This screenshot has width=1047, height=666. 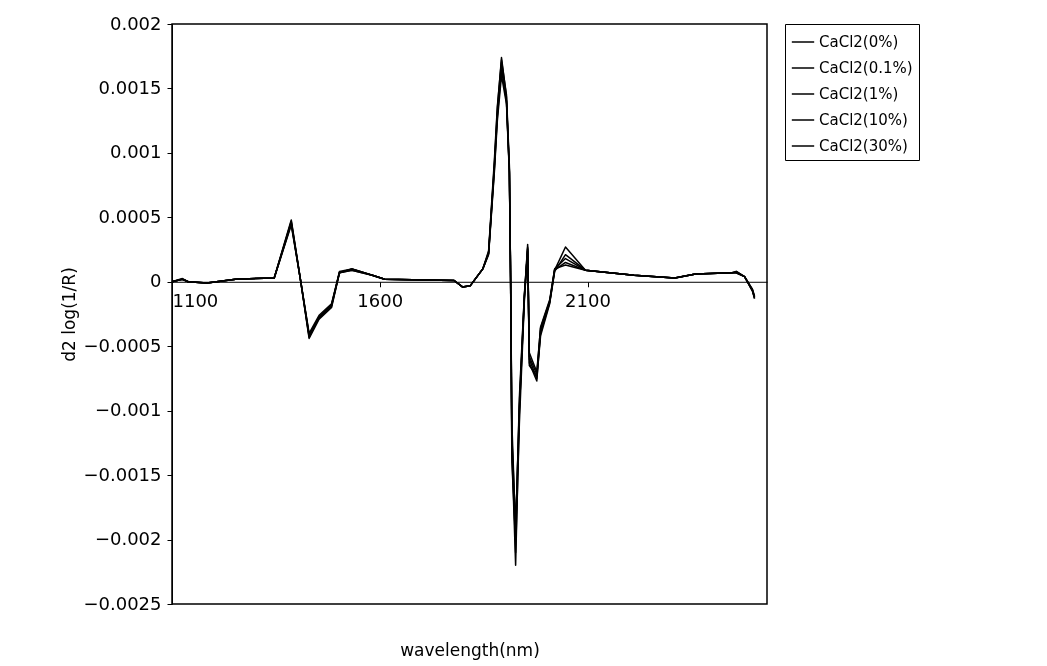 I want to click on legend-label: CaCl2(1%), so click(x=859, y=94).